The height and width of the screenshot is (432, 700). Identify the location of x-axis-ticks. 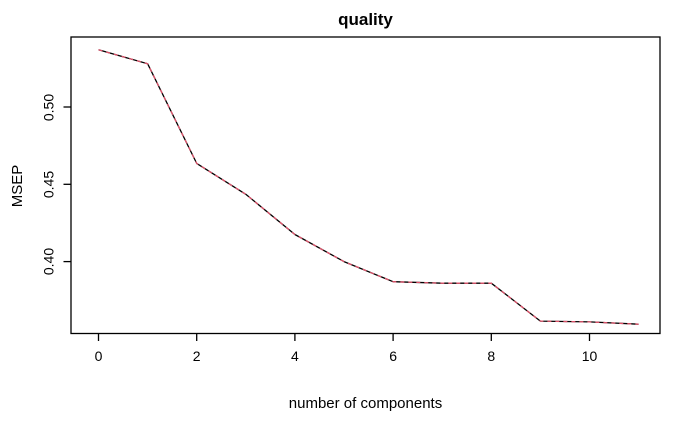
(344, 337).